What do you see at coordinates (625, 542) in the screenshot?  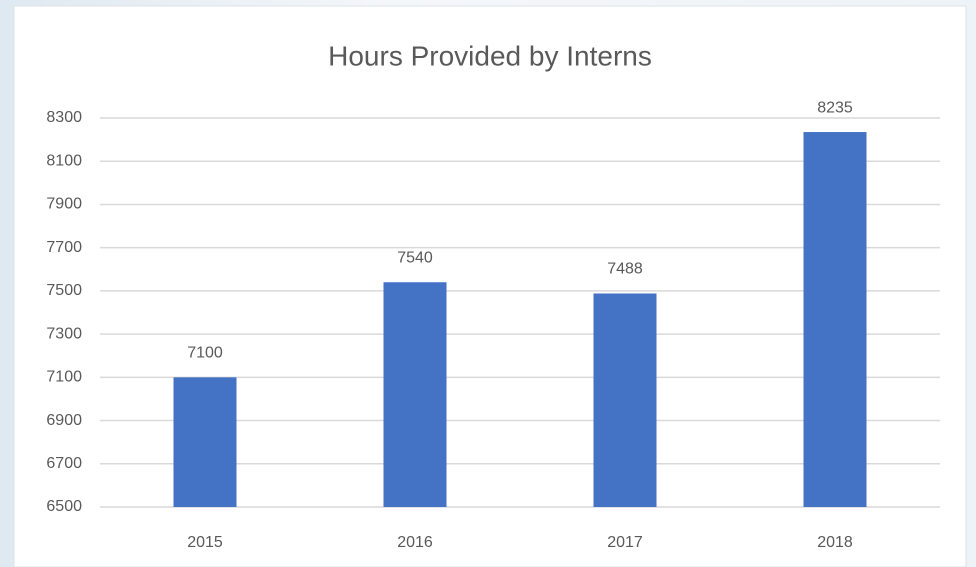 I see `x-tick-label: 2017` at bounding box center [625, 542].